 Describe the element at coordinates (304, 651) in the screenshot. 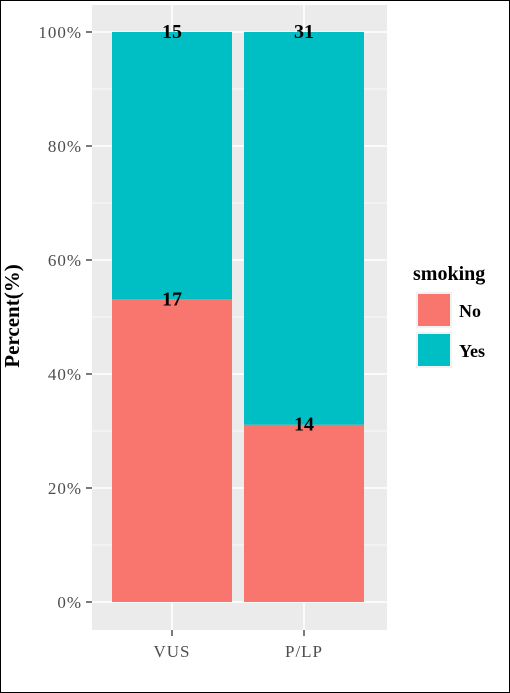

I see `x-tick-label: P/LP` at that location.